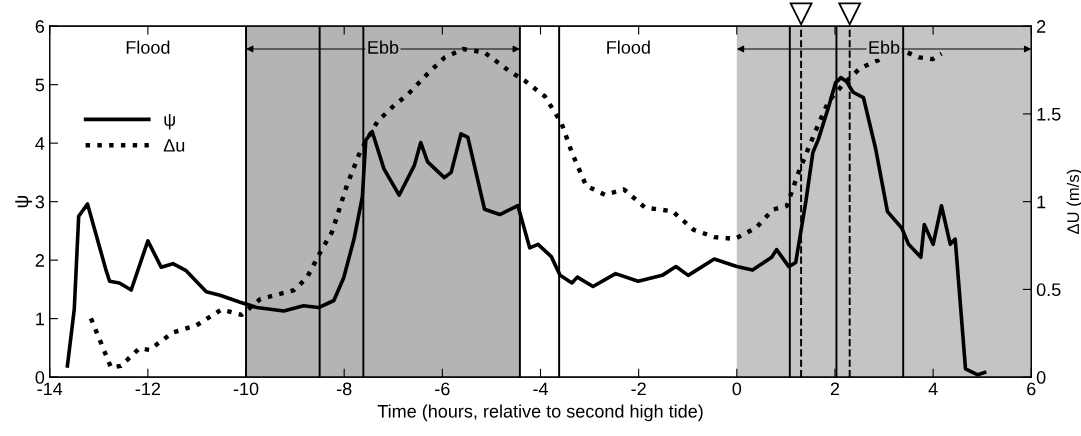 This screenshot has width=1081, height=436. What do you see at coordinates (540, 389) in the screenshot?
I see `x-tick-label: -4` at bounding box center [540, 389].